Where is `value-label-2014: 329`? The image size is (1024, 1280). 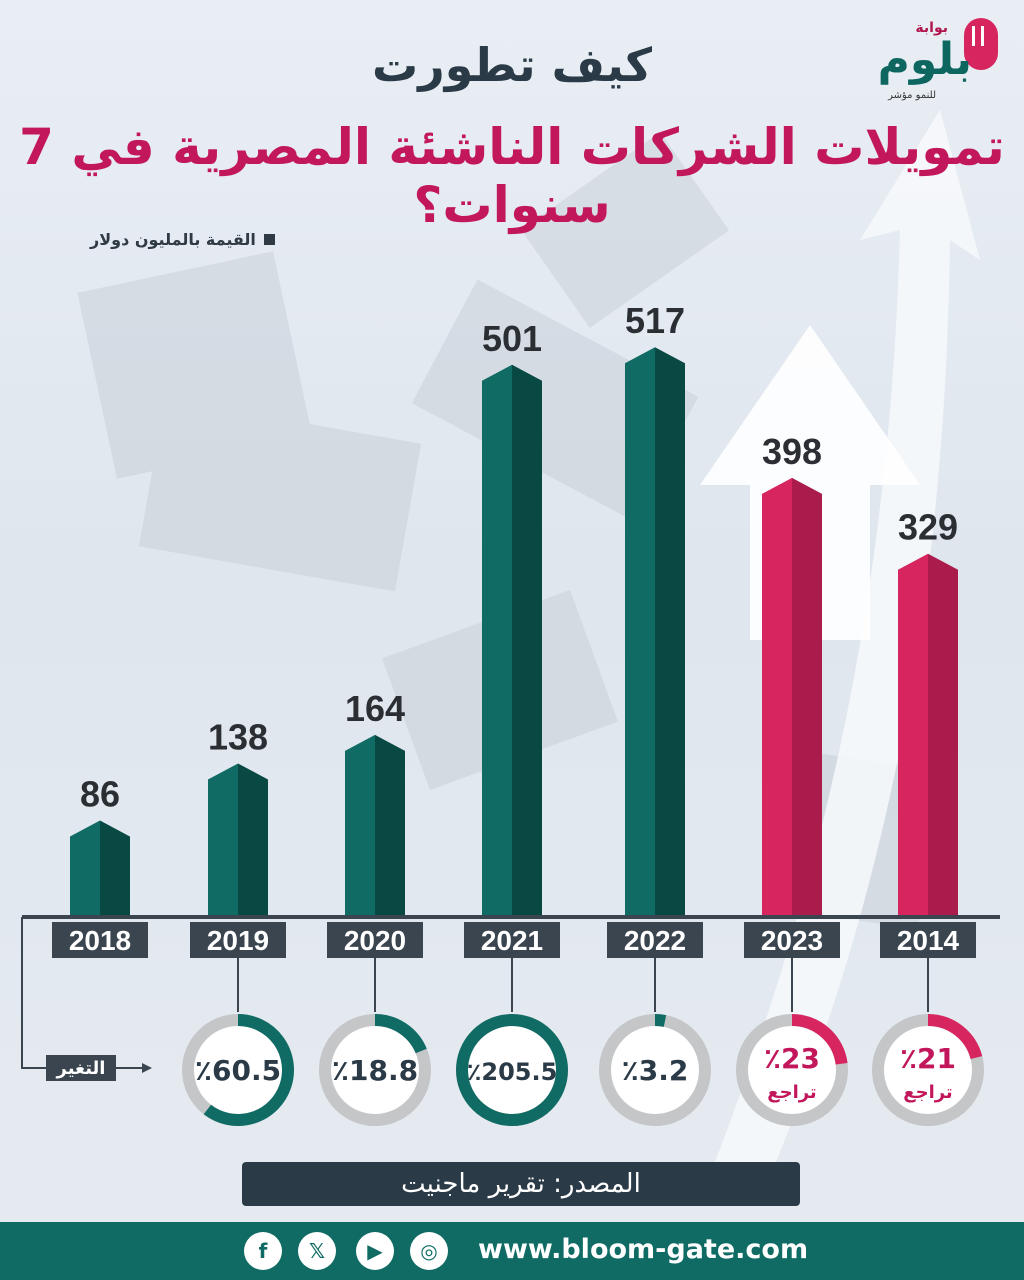 value-label-2014: 329 is located at coordinates (928, 527).